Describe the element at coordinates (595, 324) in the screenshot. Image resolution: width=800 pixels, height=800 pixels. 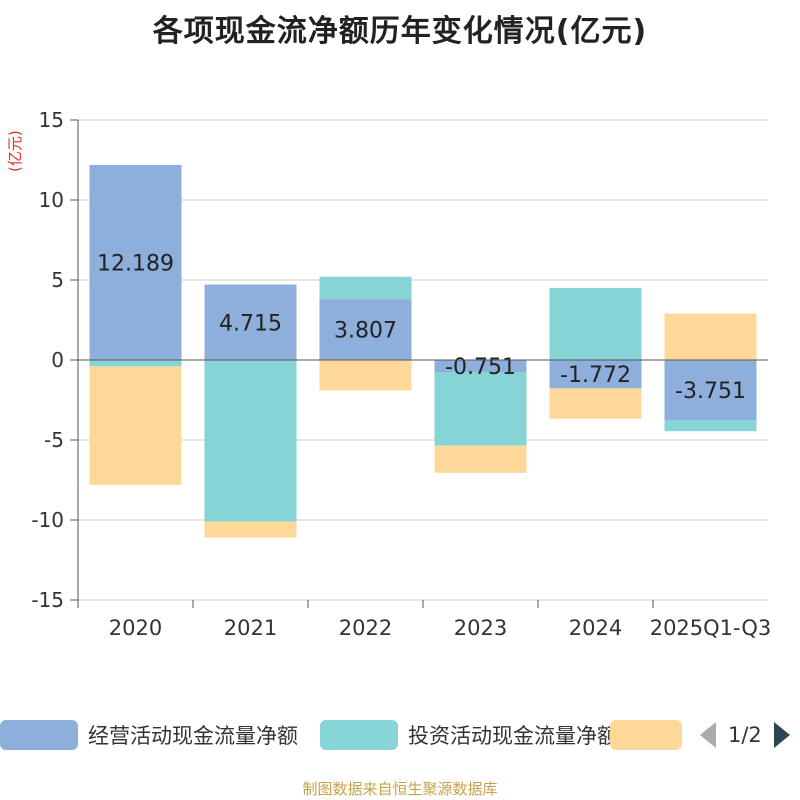
I see `bar-investing-2024` at that location.